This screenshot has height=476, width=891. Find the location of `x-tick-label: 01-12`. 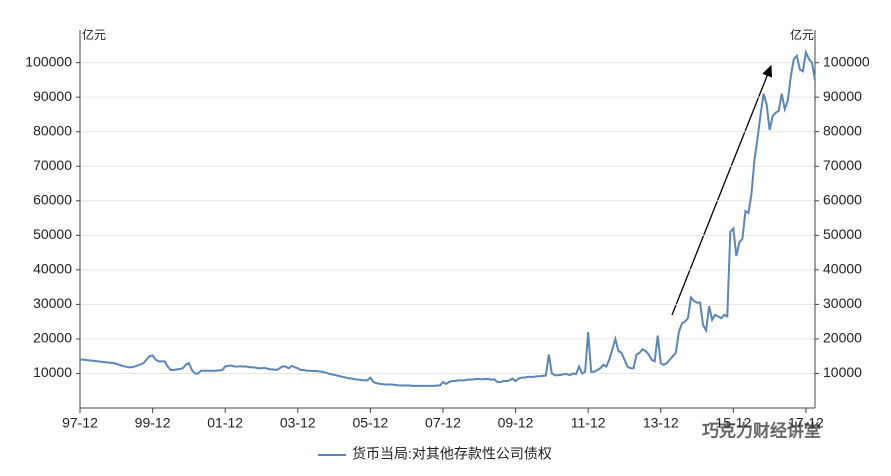

x-tick-label: 01-12 is located at coordinates (225, 423).